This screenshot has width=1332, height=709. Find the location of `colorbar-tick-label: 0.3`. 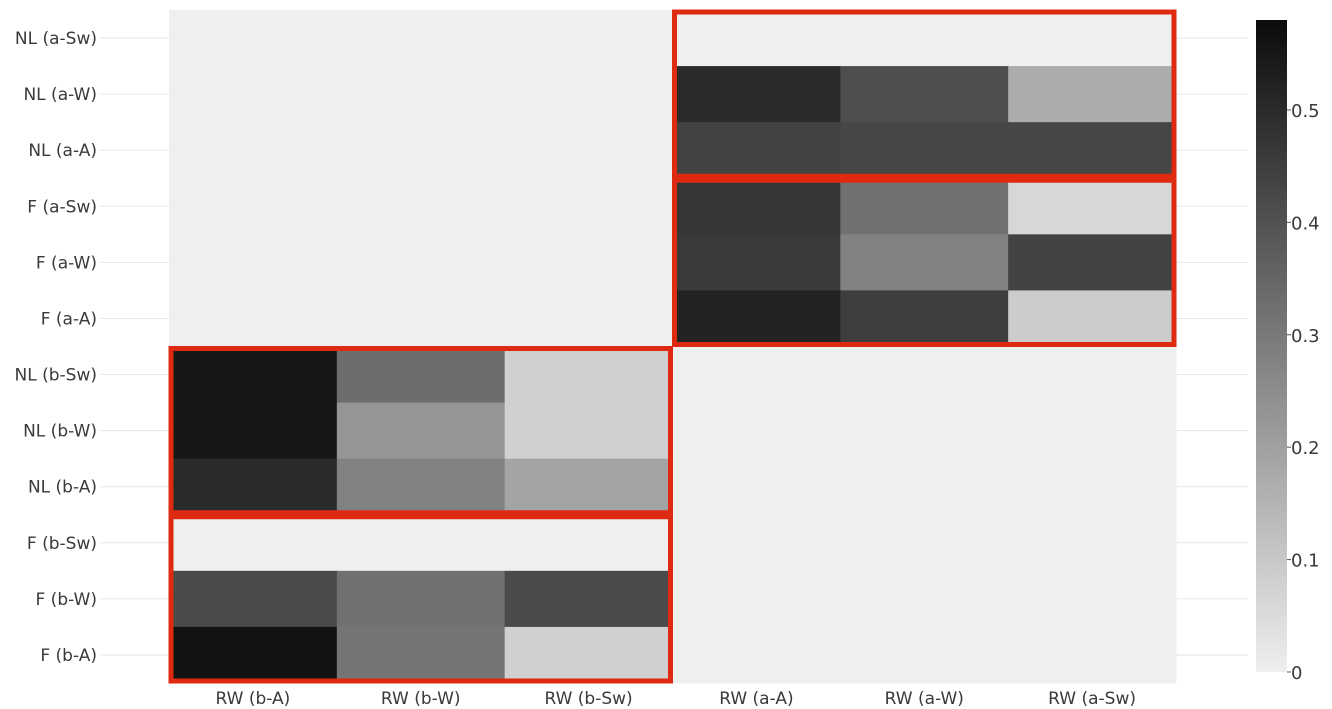

colorbar-tick-label: 0.3 is located at coordinates (1305, 336).